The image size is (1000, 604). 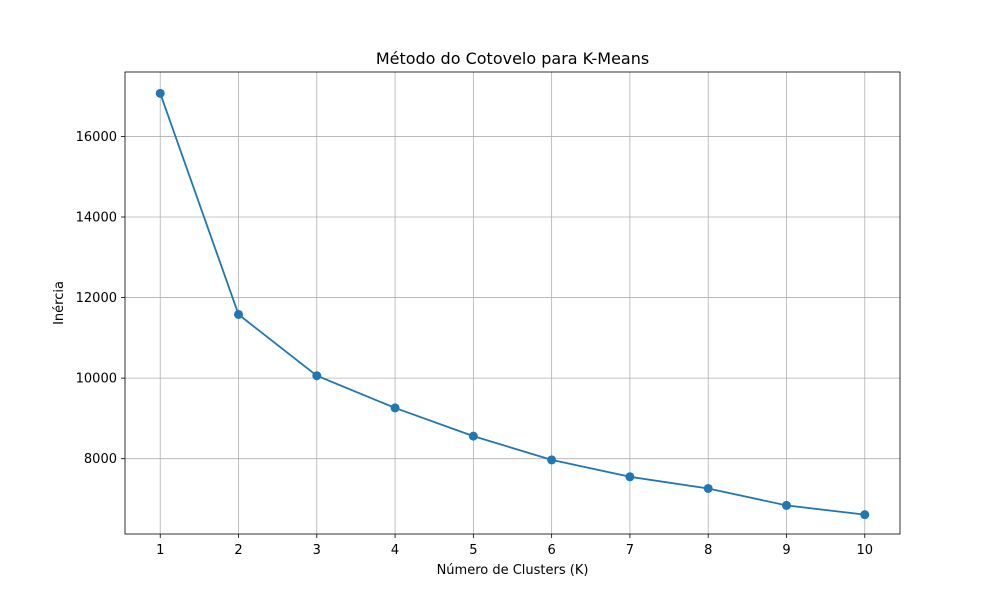 What do you see at coordinates (96, 218) in the screenshot?
I see `y-tick-label: 14000` at bounding box center [96, 218].